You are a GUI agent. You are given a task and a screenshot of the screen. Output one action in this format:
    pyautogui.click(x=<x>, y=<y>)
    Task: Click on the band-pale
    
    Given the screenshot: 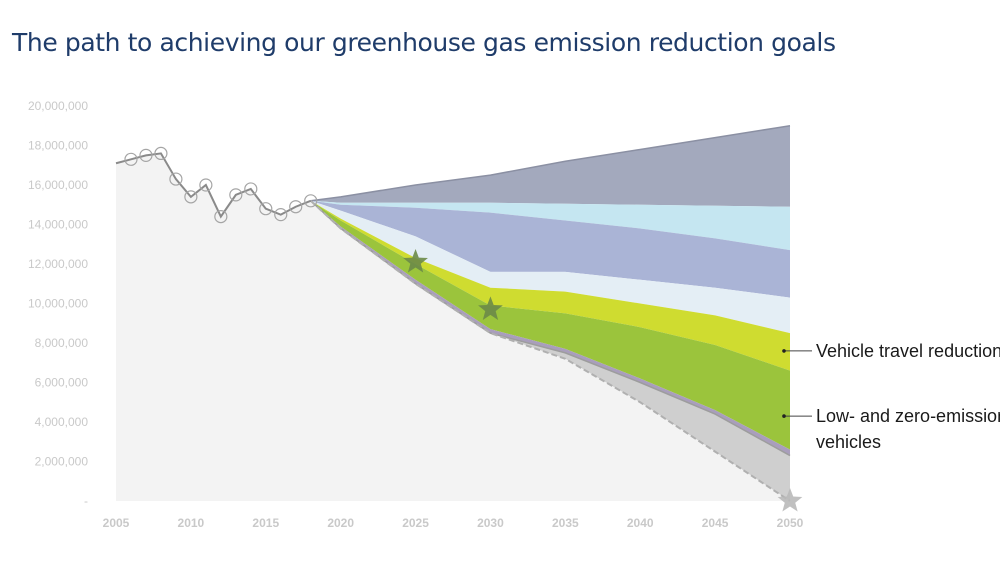 What is the action you would take?
    pyautogui.click(x=550, y=267)
    